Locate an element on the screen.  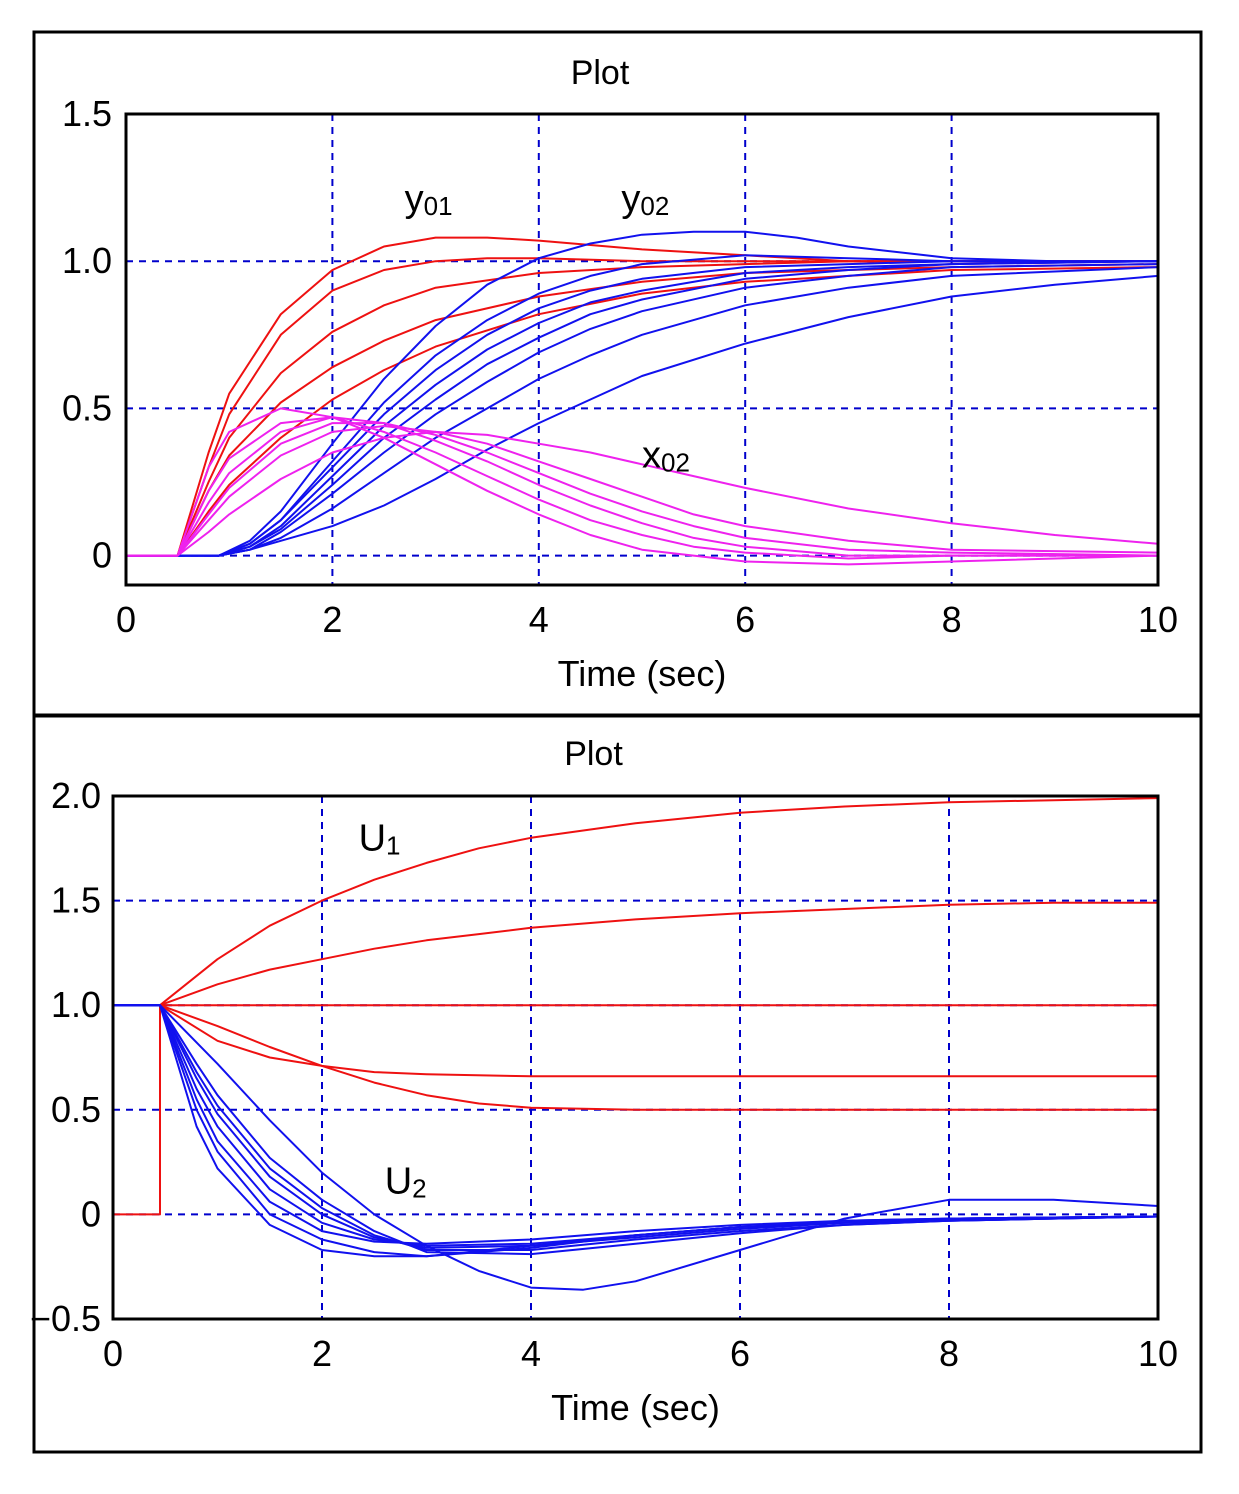
label-y01: y01 is located at coordinates (429, 199).